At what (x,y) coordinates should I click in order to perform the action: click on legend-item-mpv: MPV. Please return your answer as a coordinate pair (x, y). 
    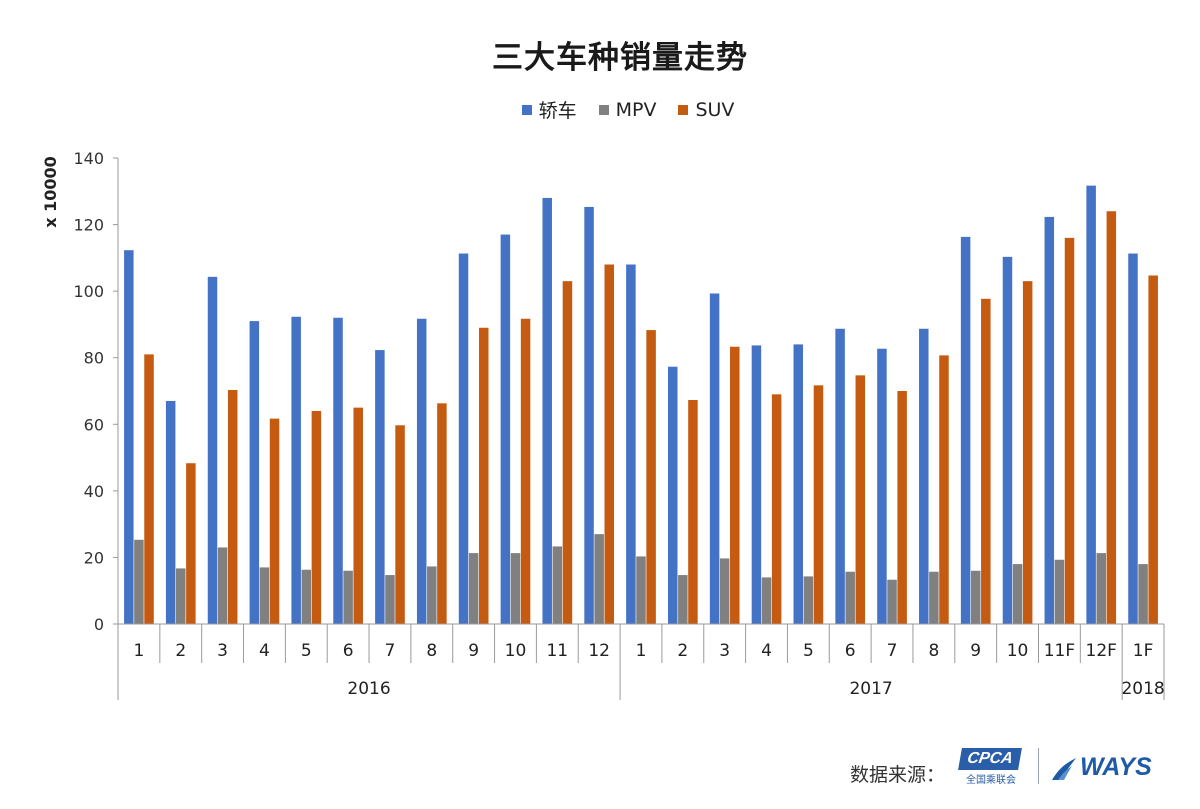
    Looking at the image, I should click on (627, 109).